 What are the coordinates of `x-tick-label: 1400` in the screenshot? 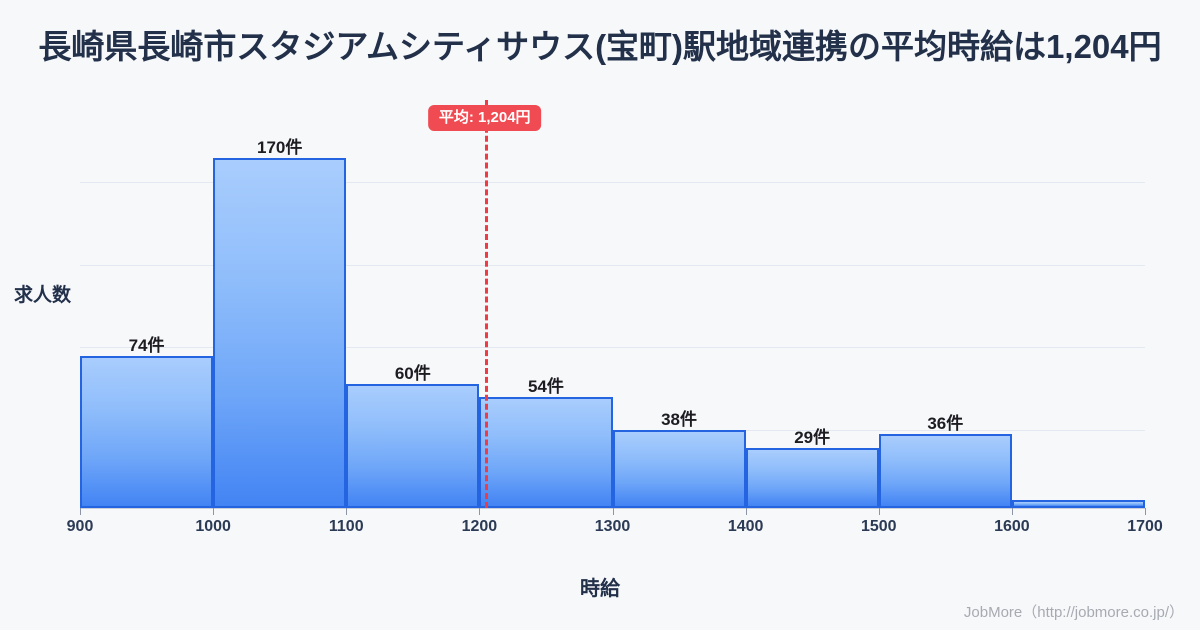 It's located at (745, 526).